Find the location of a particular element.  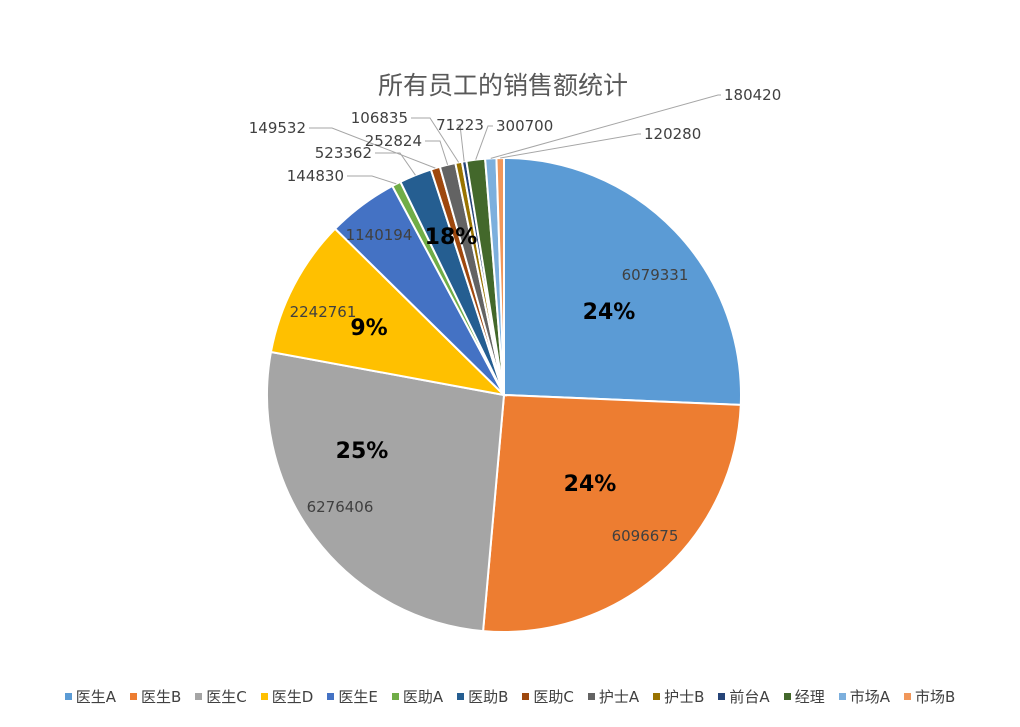

legend-item: 医助A is located at coordinates (417, 696).